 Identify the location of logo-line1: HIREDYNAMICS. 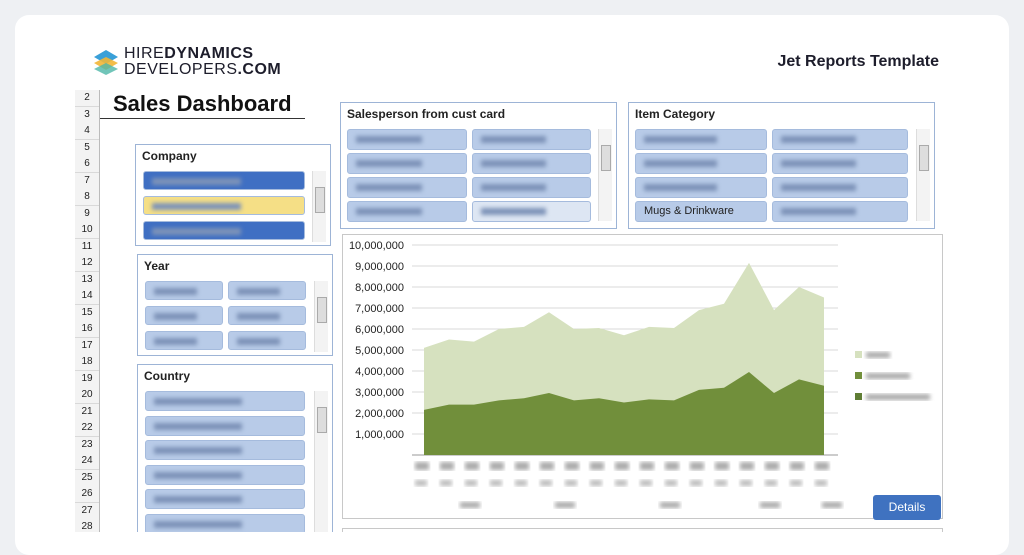
(189, 54).